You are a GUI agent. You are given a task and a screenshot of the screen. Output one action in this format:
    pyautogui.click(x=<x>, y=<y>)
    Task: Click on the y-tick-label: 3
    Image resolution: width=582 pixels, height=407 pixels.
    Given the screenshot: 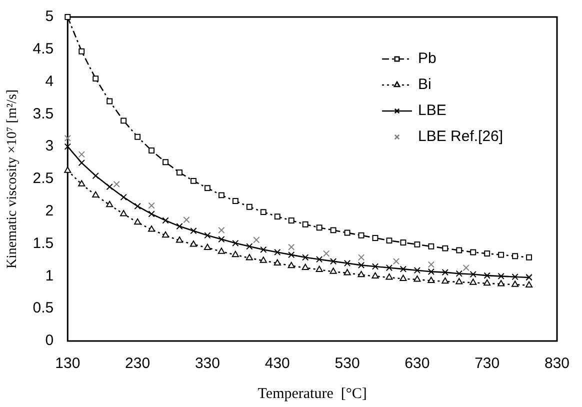 What is the action you would take?
    pyautogui.click(x=49, y=146)
    